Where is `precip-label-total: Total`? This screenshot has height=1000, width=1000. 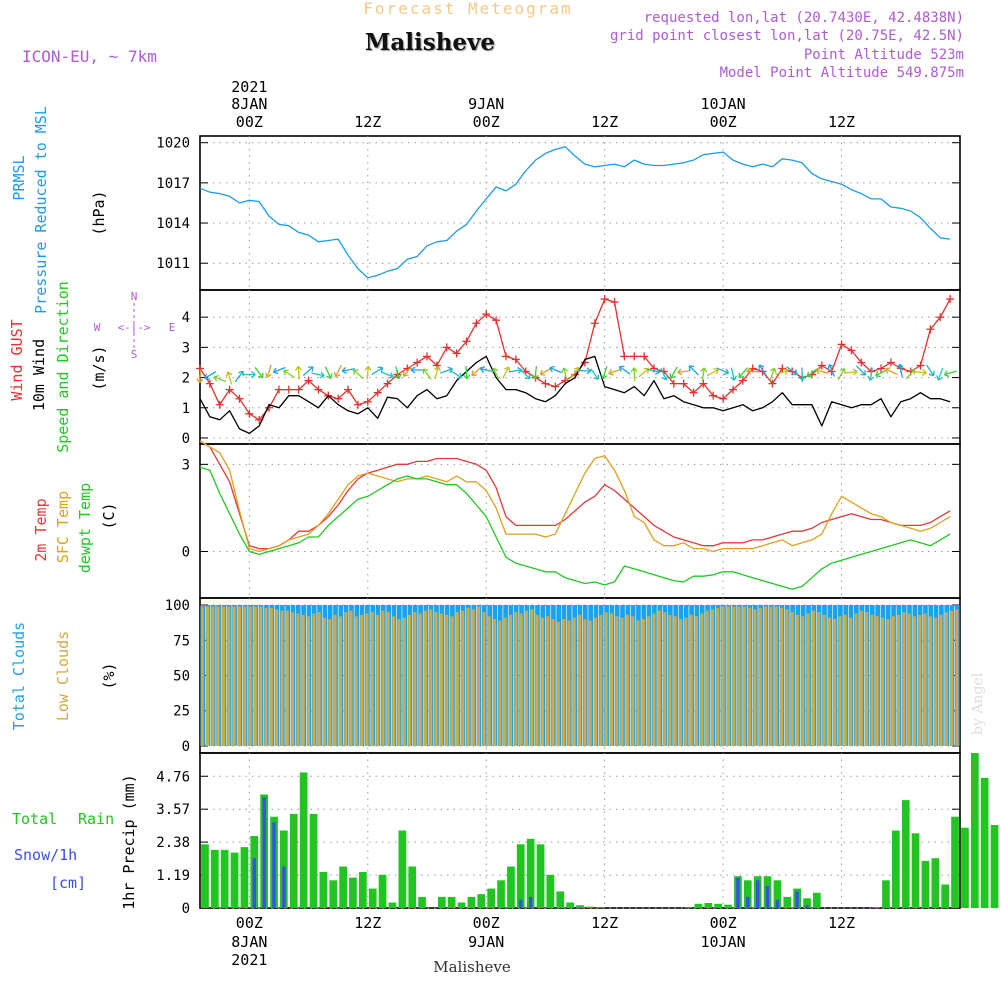 precip-label-total: Total is located at coordinates (34, 819).